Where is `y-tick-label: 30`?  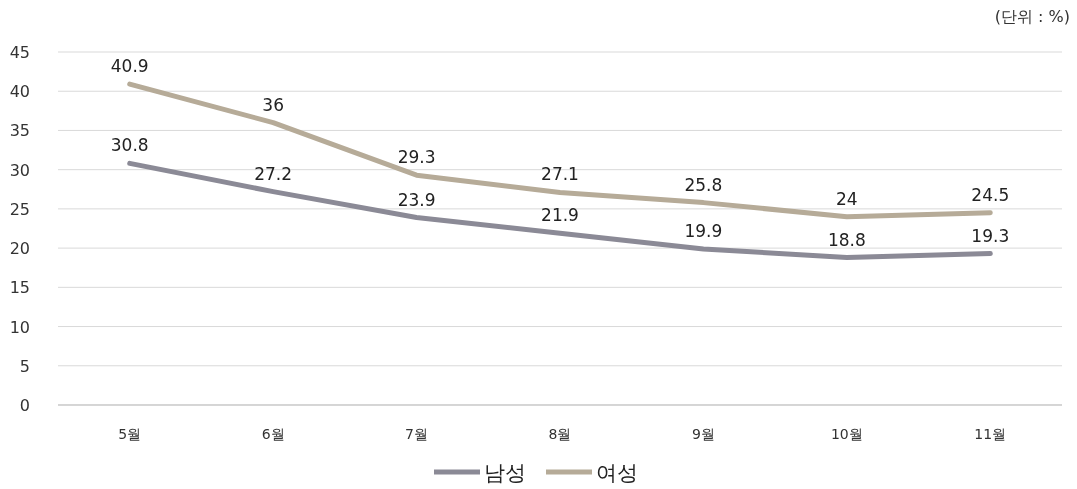
y-tick-label: 30 is located at coordinates (19, 170).